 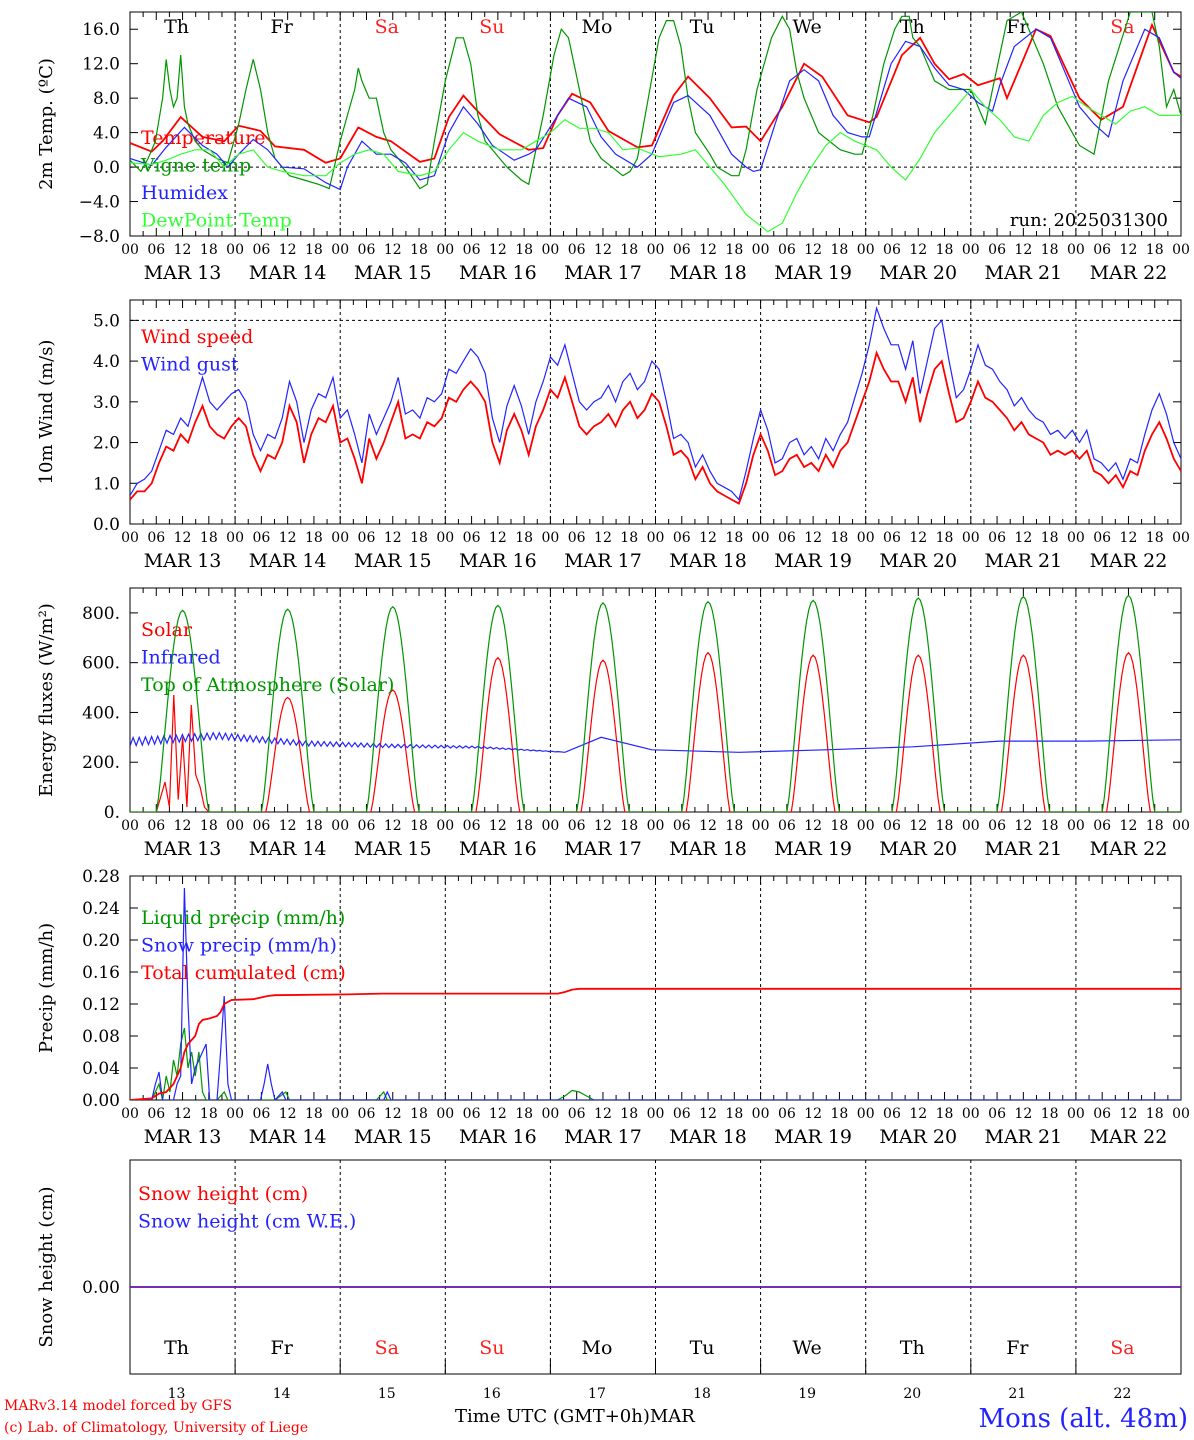 What do you see at coordinates (106, 321) in the screenshot?
I see `y-tick-label: 5.0` at bounding box center [106, 321].